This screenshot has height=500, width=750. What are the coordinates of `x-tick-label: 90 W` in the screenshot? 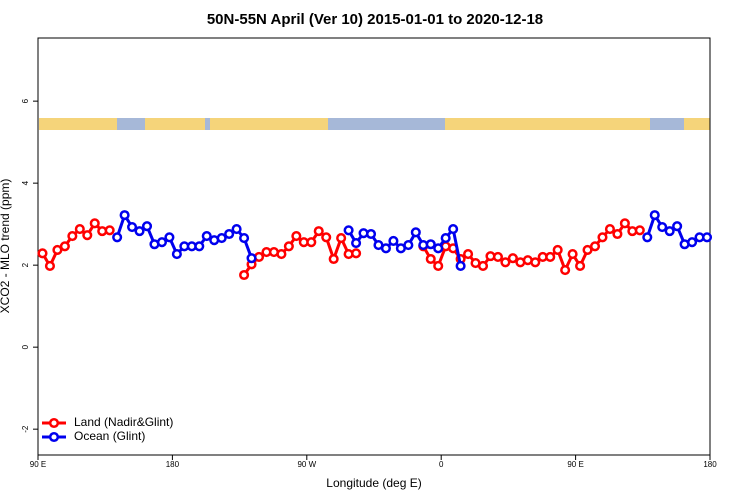 It's located at (306, 464).